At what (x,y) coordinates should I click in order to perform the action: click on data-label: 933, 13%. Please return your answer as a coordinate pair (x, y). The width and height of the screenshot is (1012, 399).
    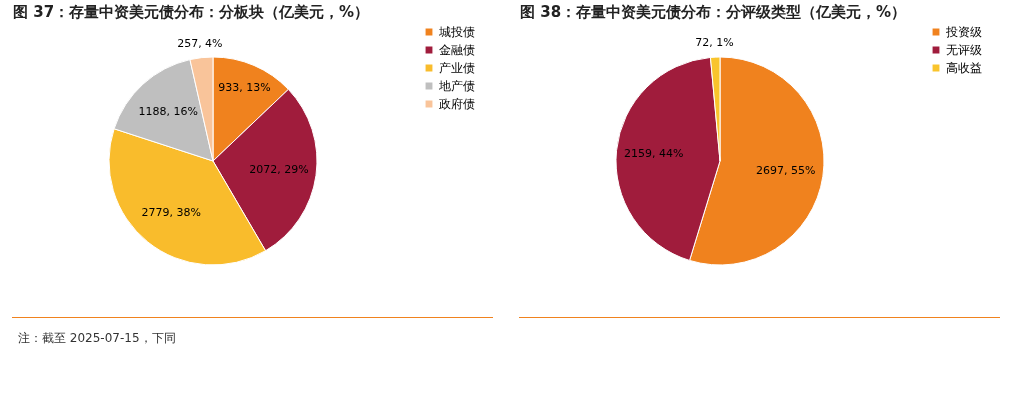
    Looking at the image, I should click on (244, 87).